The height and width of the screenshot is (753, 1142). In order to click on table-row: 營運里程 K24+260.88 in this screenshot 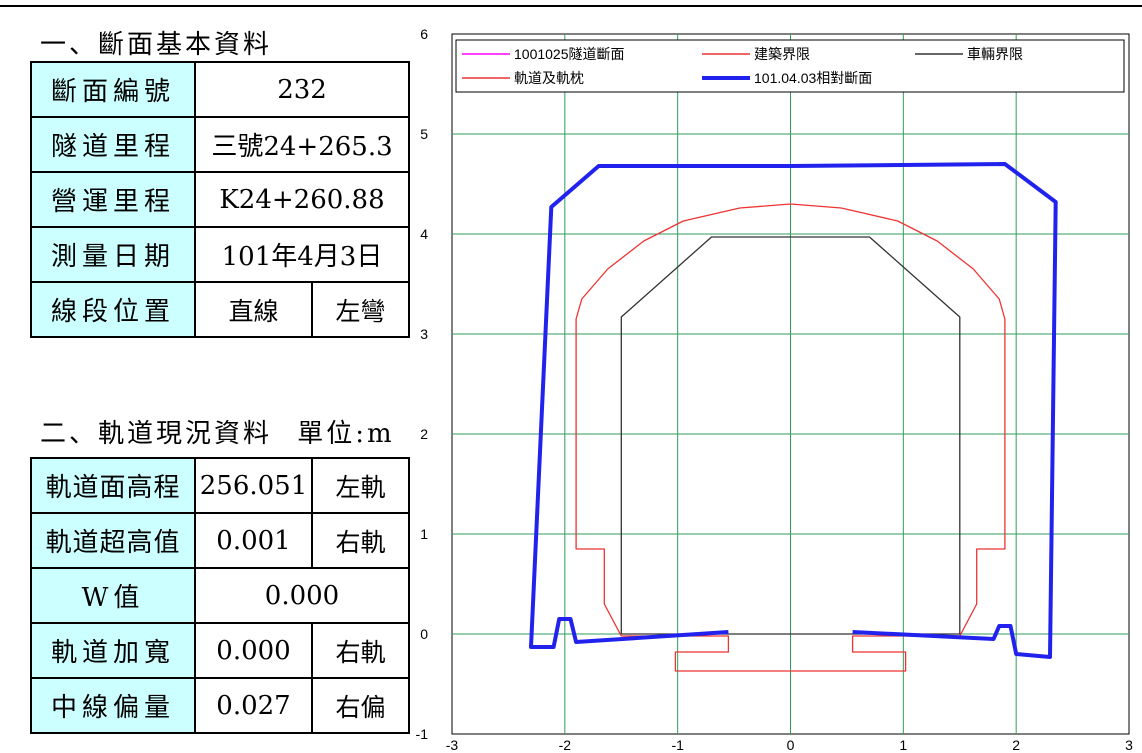, I will do `click(220, 199)`.